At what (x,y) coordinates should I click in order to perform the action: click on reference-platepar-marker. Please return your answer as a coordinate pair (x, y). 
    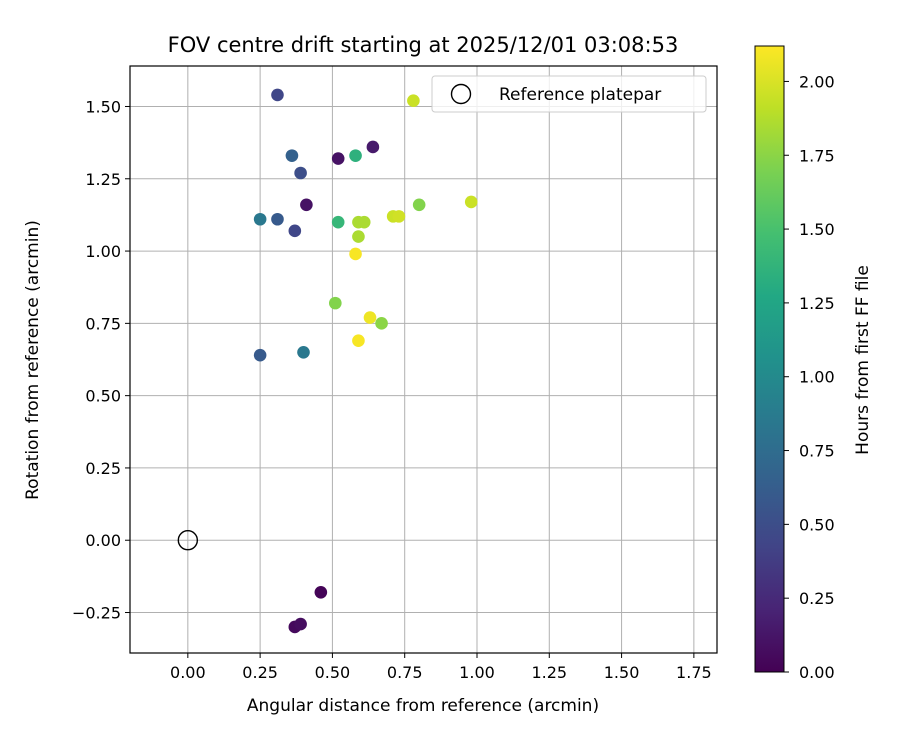
    Looking at the image, I should click on (188, 540).